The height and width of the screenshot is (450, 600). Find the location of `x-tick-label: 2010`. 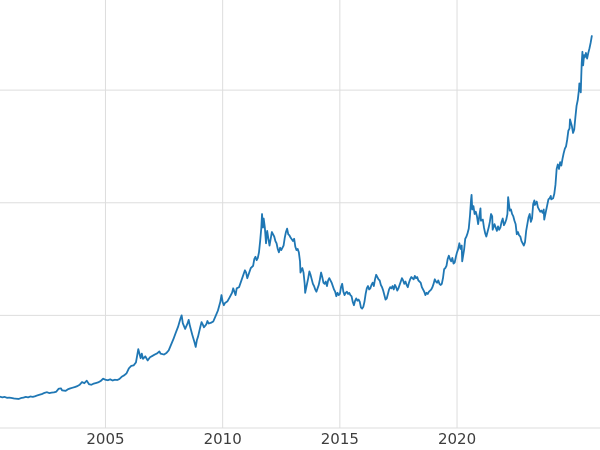

x-tick-label: 2010 is located at coordinates (223, 439).